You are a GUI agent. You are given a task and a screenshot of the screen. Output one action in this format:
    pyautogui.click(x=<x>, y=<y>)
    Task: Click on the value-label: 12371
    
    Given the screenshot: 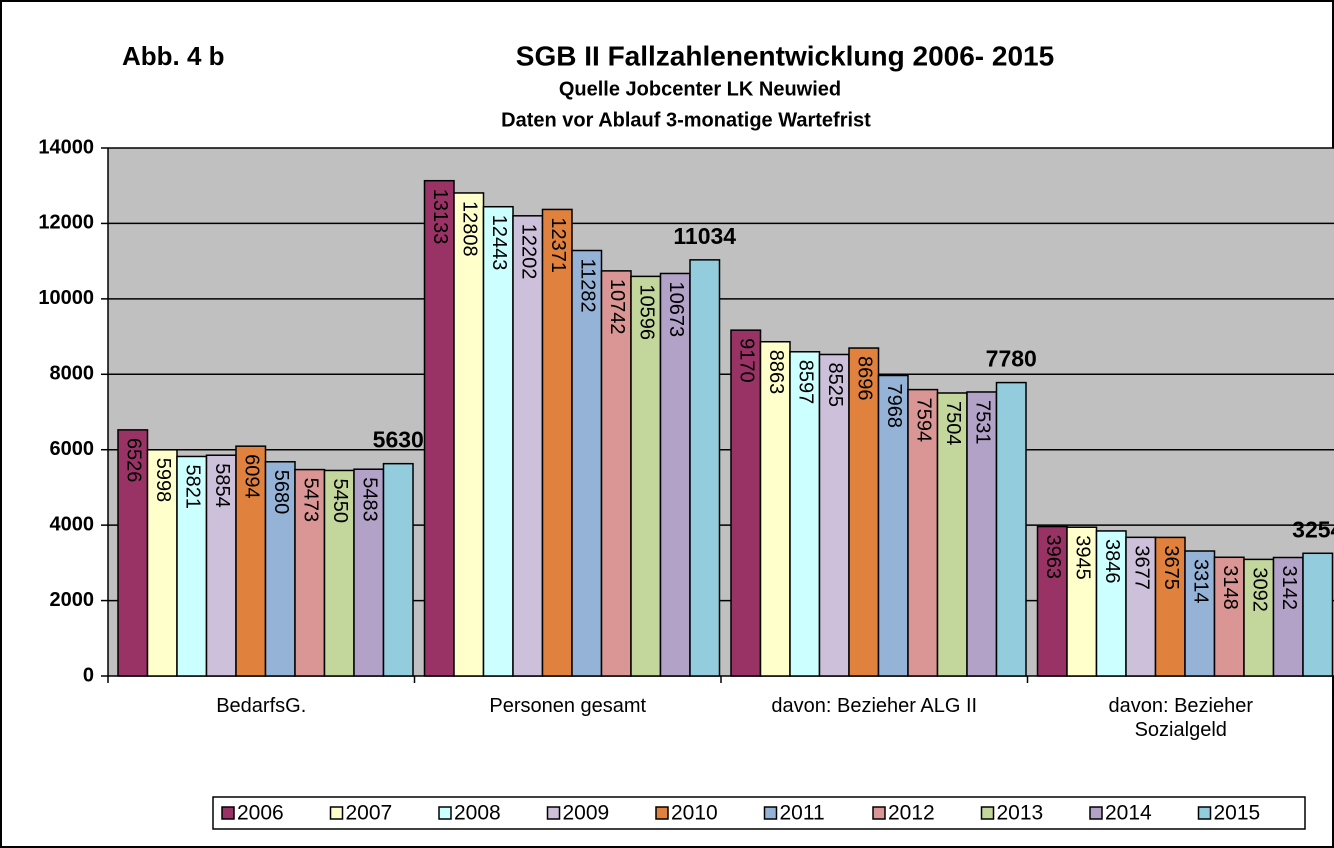 What is the action you would take?
    pyautogui.click(x=558, y=245)
    